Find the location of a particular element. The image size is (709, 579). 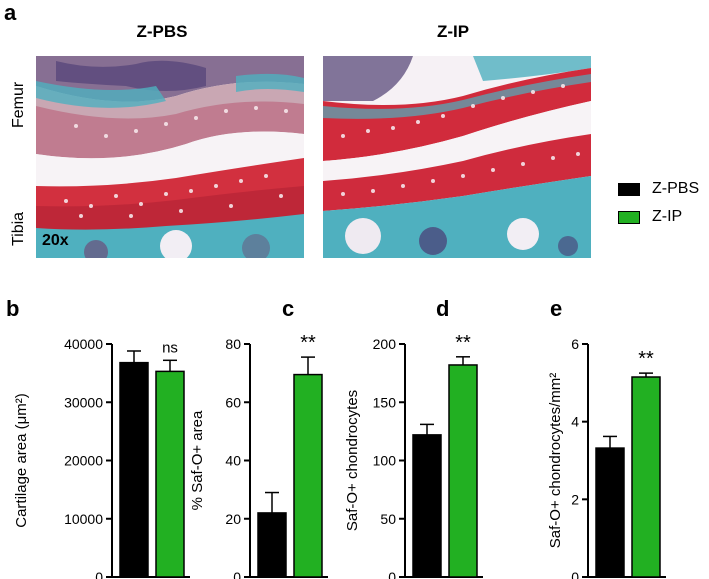

y-tick-label: 20 is located at coordinates (233, 519).